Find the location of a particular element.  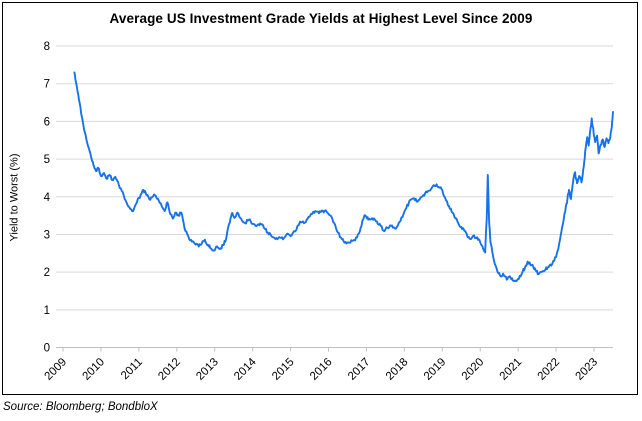

x-tick-label: 2011 is located at coordinates (132, 369).